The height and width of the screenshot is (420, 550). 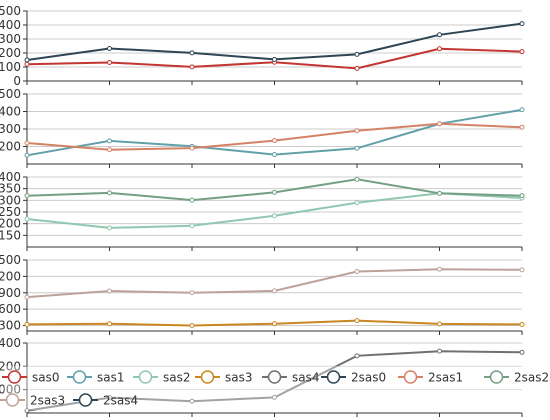 What do you see at coordinates (10, 390) in the screenshot?
I see `y-tick-label: 1000` at bounding box center [10, 390].